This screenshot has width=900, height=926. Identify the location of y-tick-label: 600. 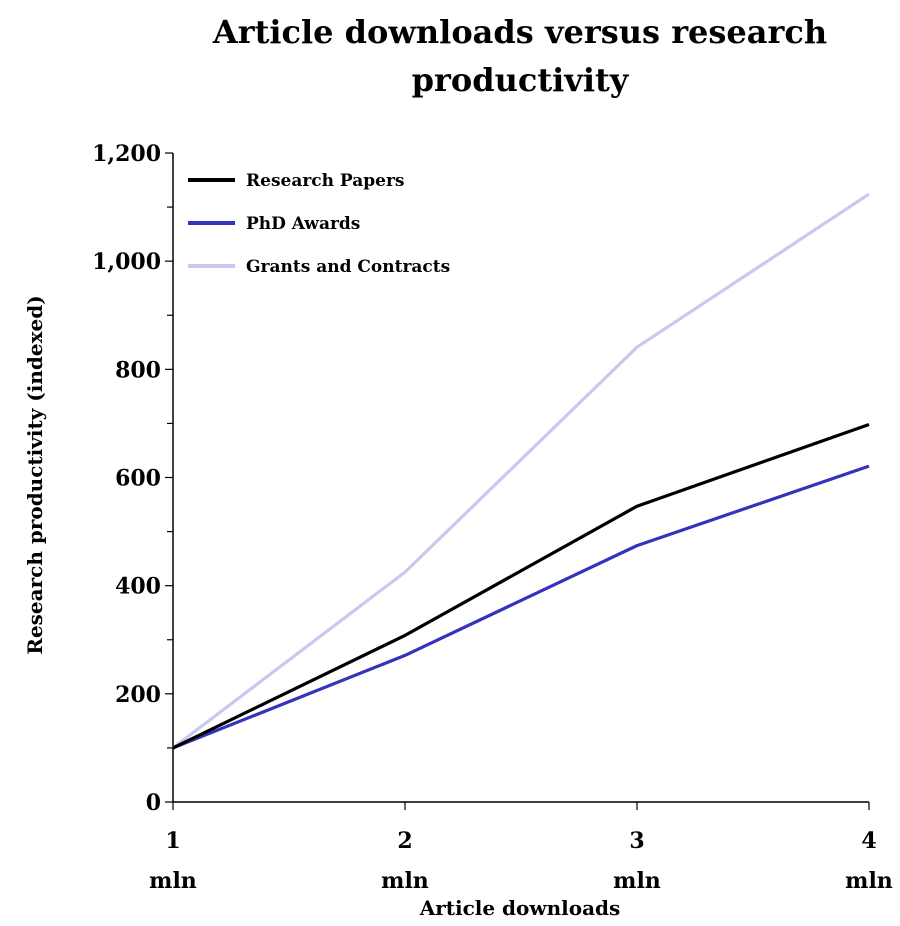
(138, 479).